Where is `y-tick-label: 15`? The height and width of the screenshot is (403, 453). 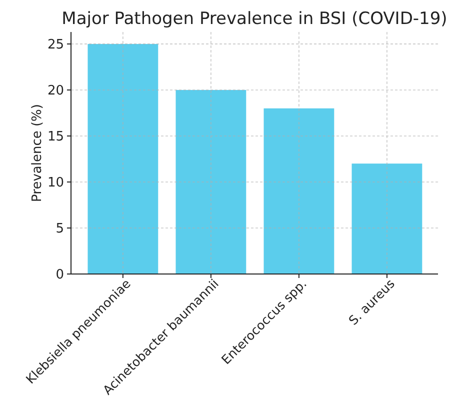 y-tick-label: 15 is located at coordinates (55, 137).